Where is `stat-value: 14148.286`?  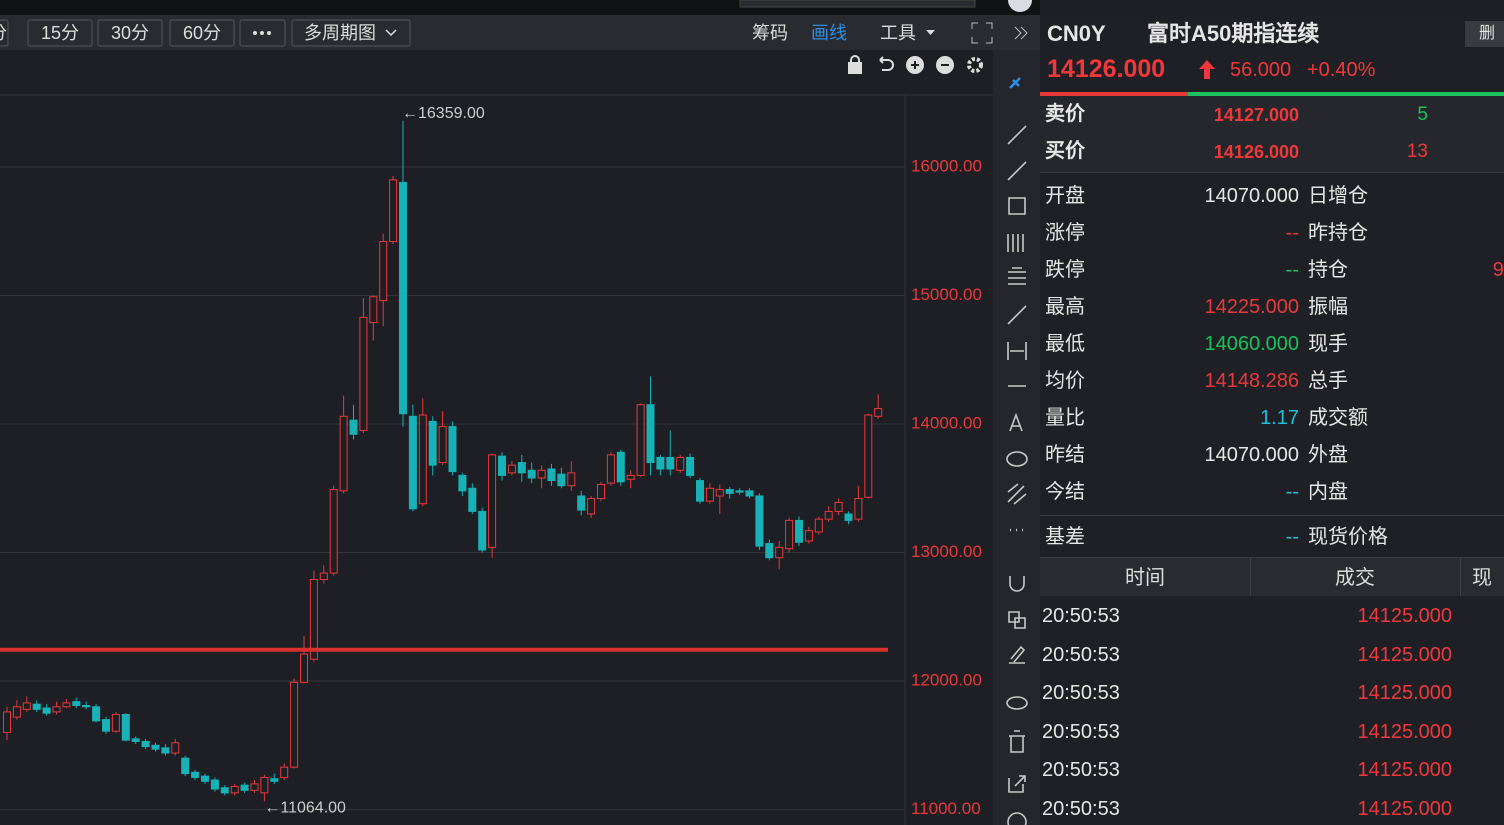 stat-value: 14148.286 is located at coordinates (1251, 381).